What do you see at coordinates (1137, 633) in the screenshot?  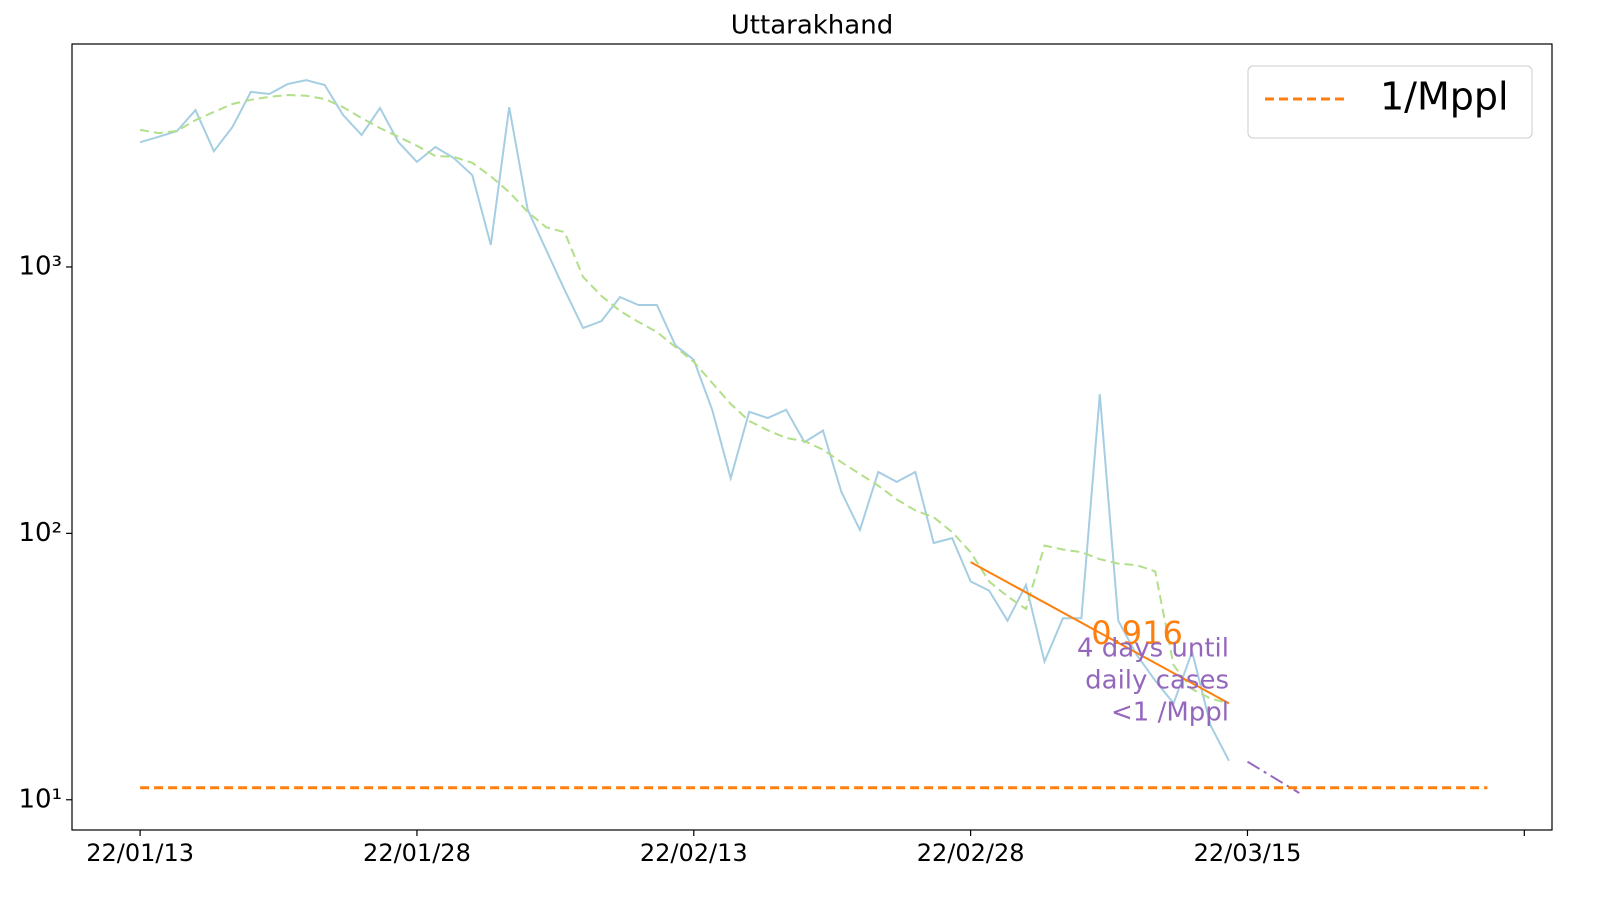 I see `fit-annotation: 0.916` at bounding box center [1137, 633].